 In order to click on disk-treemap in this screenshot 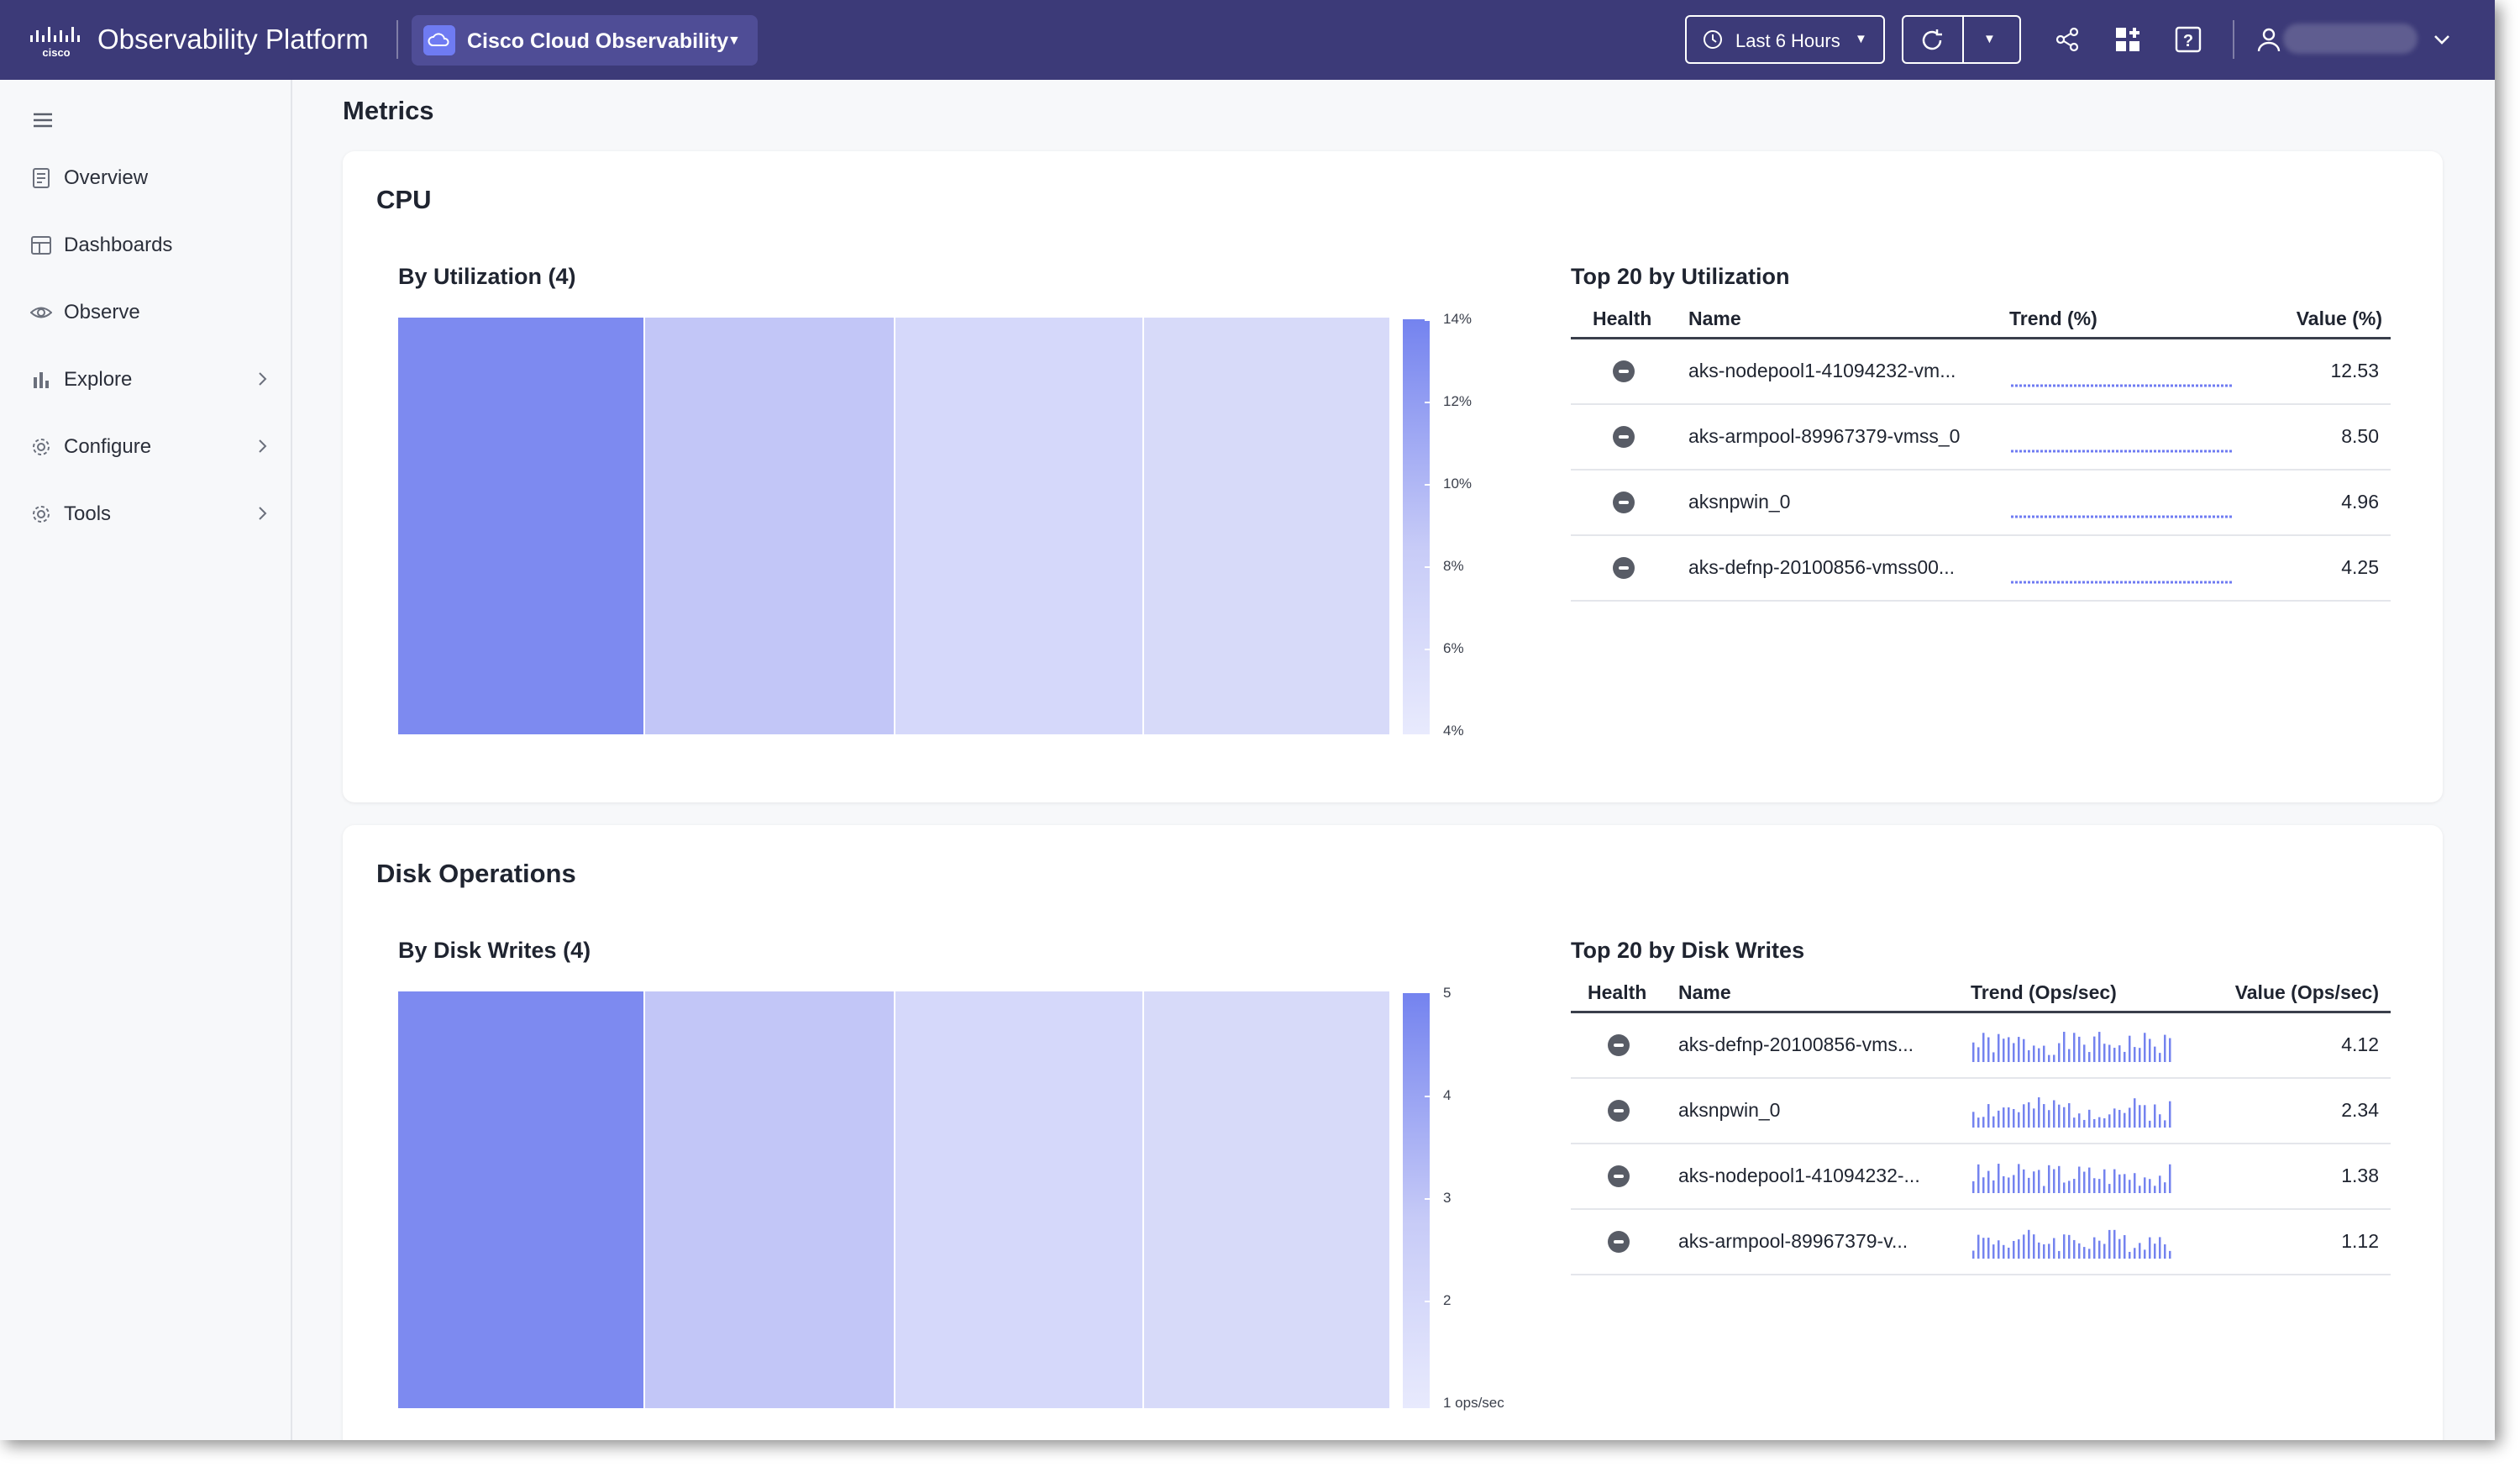, I will do `click(893, 1199)`.